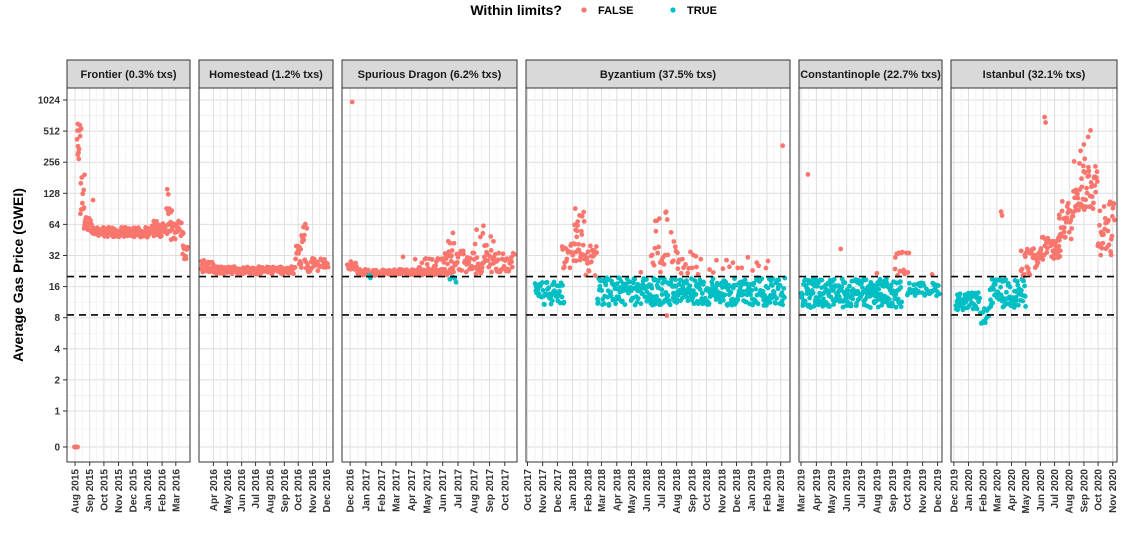 This screenshot has width=1129, height=545. What do you see at coordinates (214, 490) in the screenshot?
I see `x-tick-label: Apr 2016` at bounding box center [214, 490].